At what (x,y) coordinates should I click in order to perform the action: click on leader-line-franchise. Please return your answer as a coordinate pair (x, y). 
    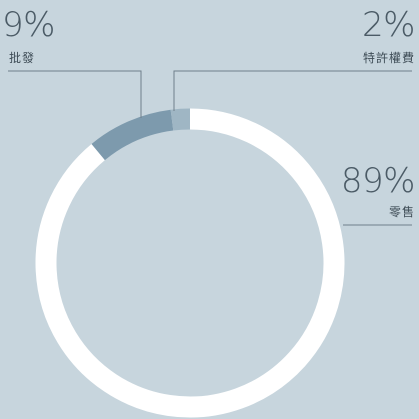
    Looking at the image, I should click on (292, 90).